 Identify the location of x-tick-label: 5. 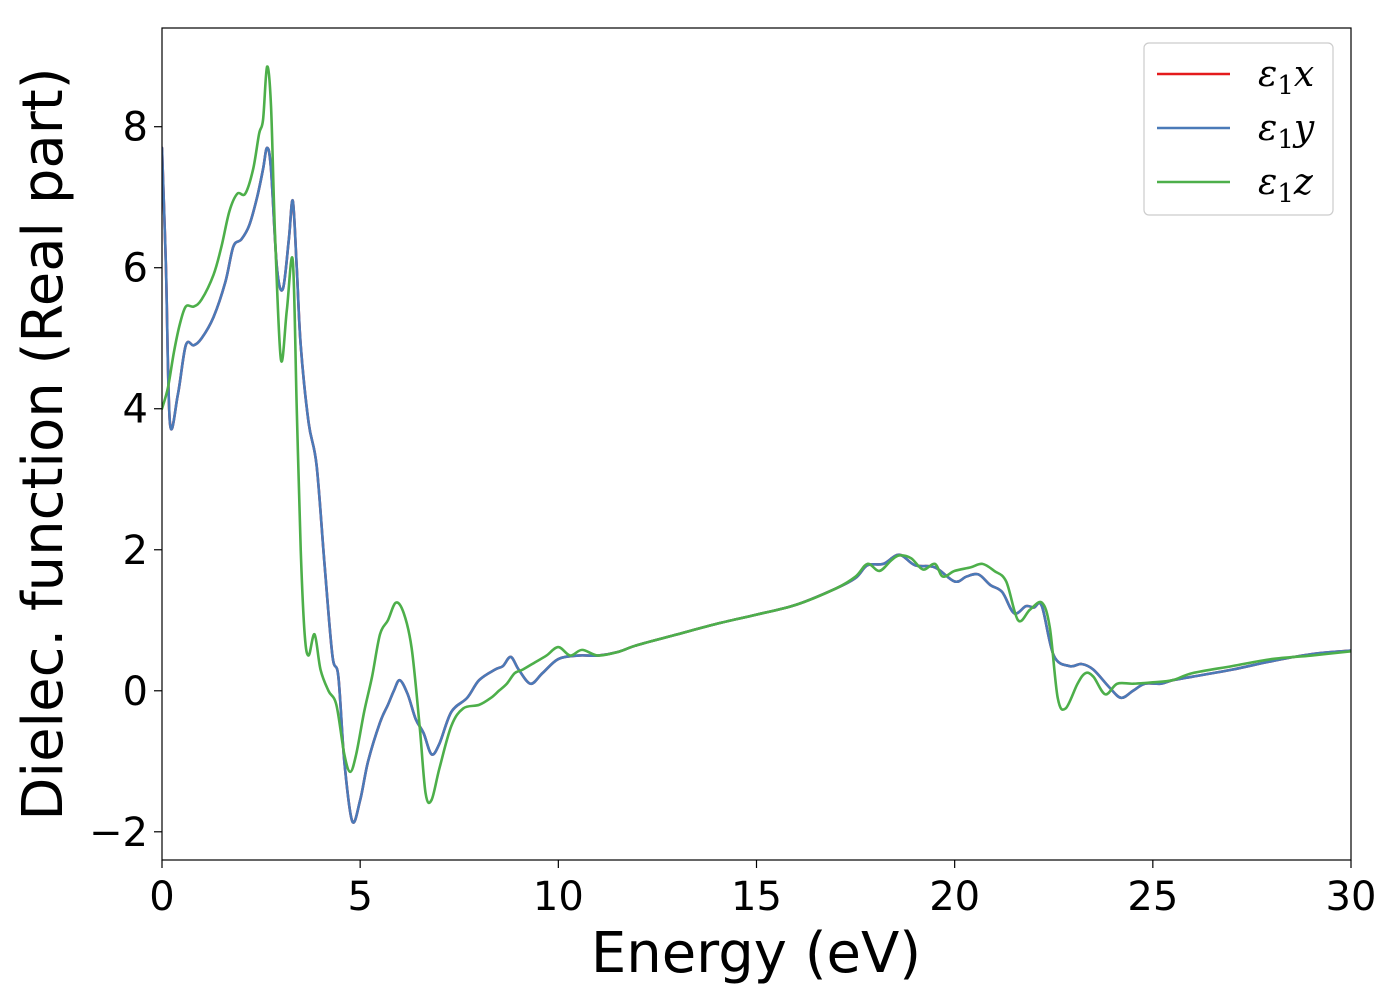
(359, 897).